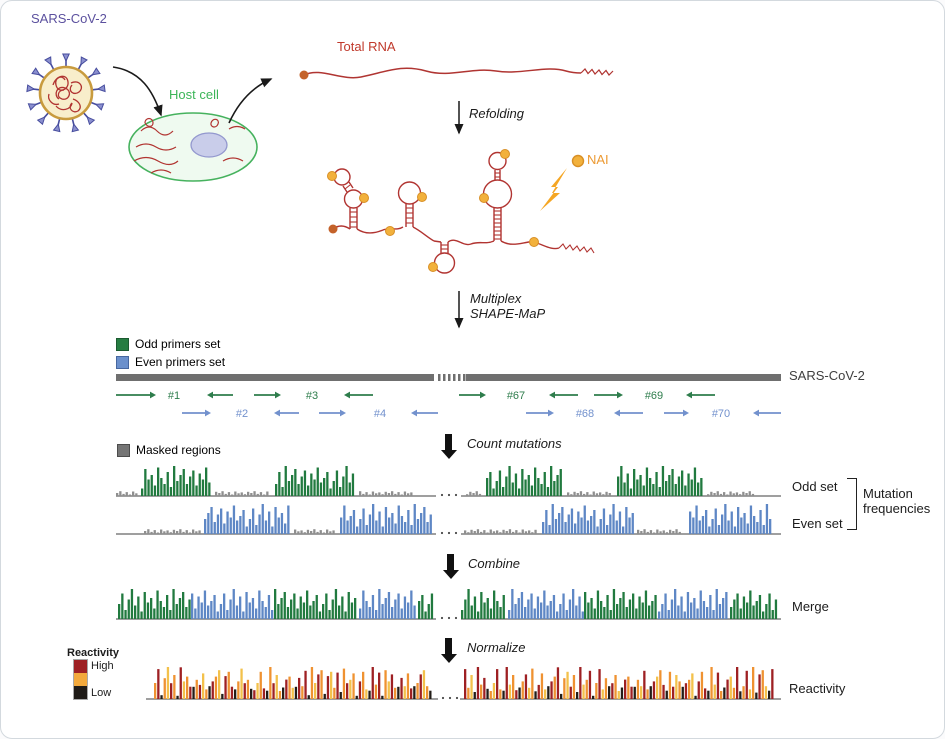  What do you see at coordinates (80, 679) in the screenshot?
I see `reactivity-scale-mid-block` at bounding box center [80, 679].